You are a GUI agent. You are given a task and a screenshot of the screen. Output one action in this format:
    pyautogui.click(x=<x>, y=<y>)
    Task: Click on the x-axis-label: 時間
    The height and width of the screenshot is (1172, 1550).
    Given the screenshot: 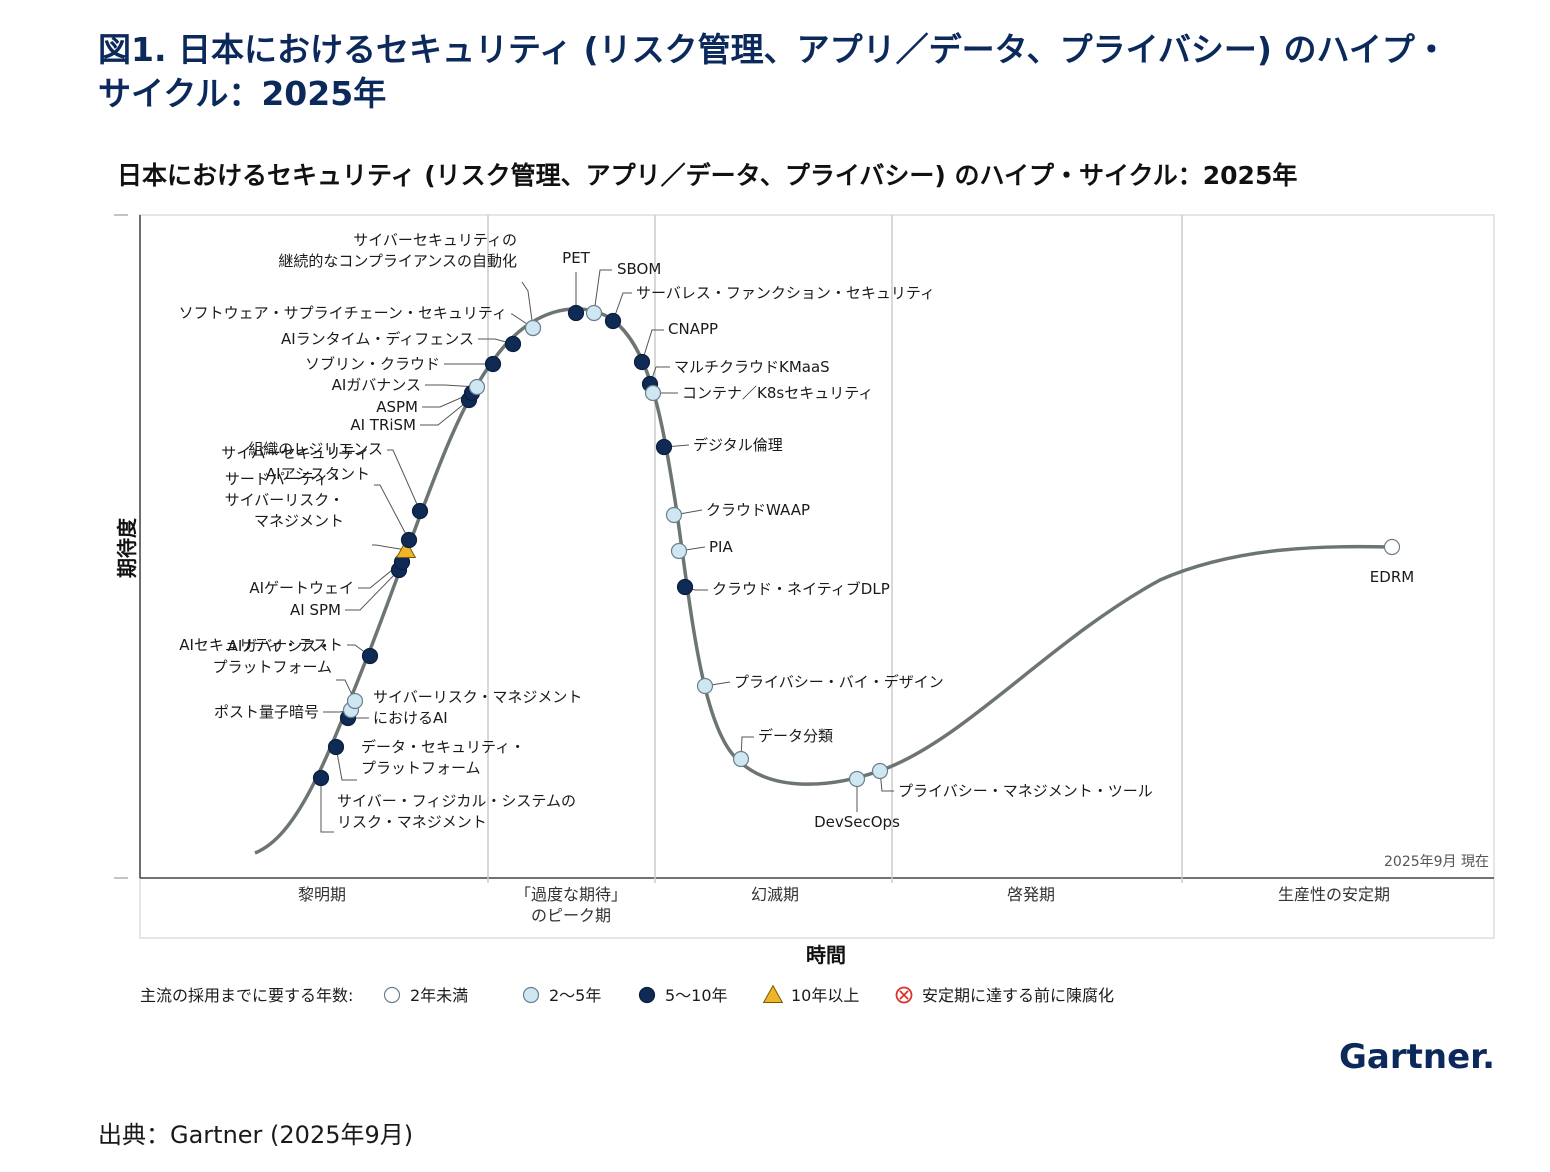 What is the action you would take?
    pyautogui.click(x=826, y=955)
    